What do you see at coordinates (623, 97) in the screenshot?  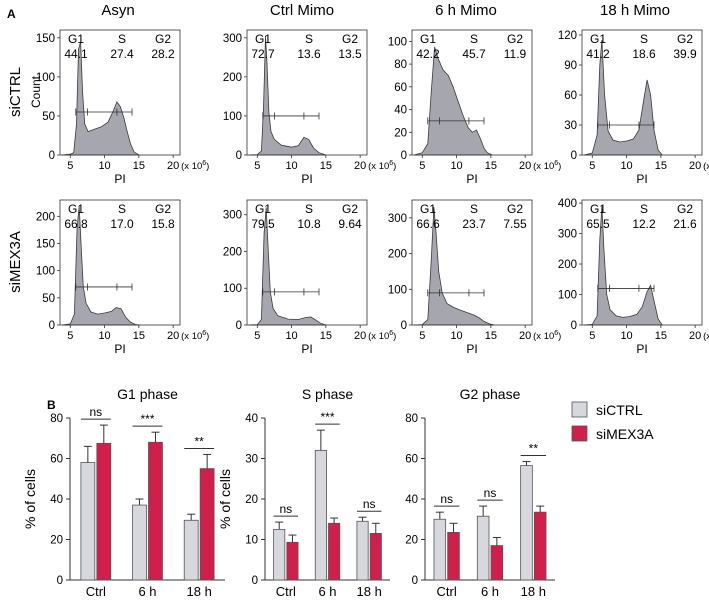 I see `histogram-area` at bounding box center [623, 97].